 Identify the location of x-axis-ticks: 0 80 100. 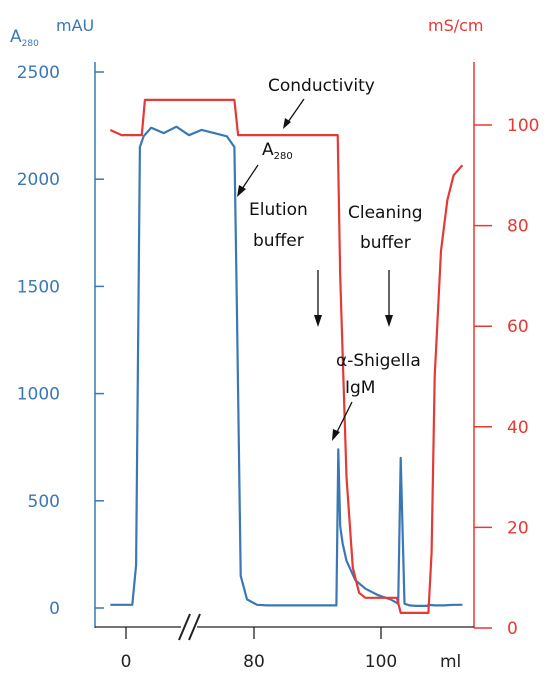
(259, 649).